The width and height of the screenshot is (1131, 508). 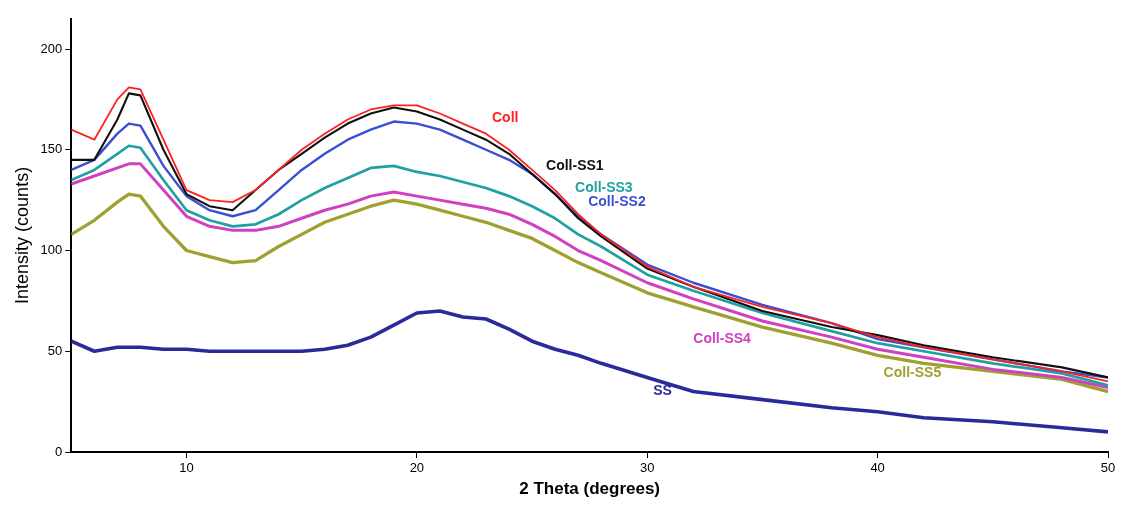 I want to click on text: Coll-SS3, so click(x=604, y=187).